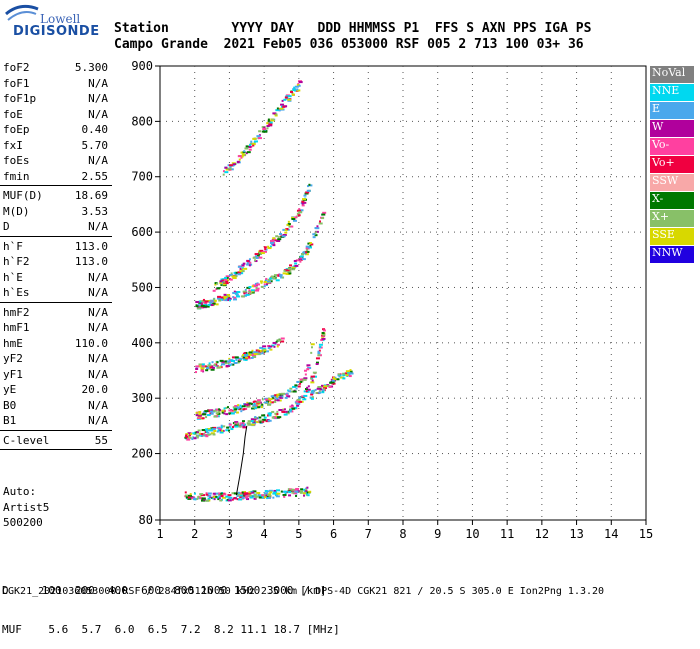  I want to click on param-value: N/A, so click(98, 292).